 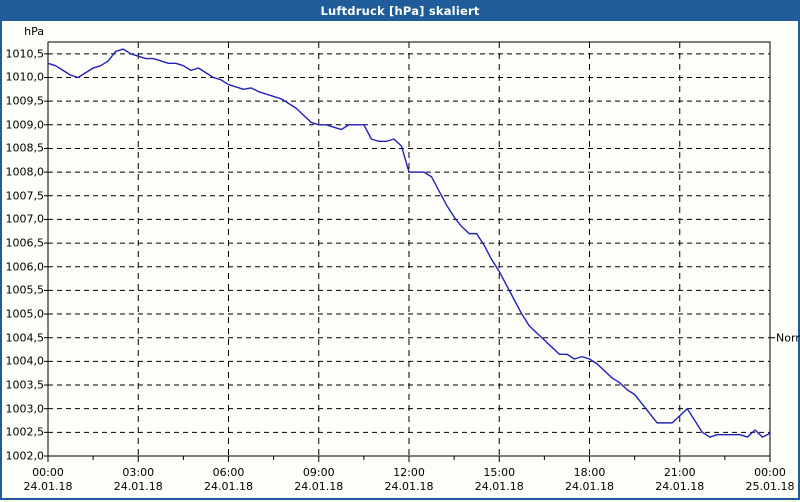 I want to click on x-axis-time-label: 15:00, so click(x=499, y=472).